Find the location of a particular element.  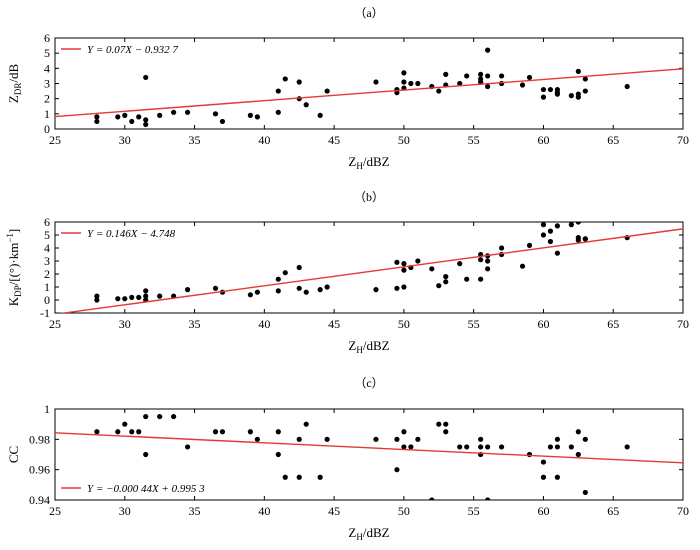

x-tick-label: 70 is located at coordinates (683, 324).